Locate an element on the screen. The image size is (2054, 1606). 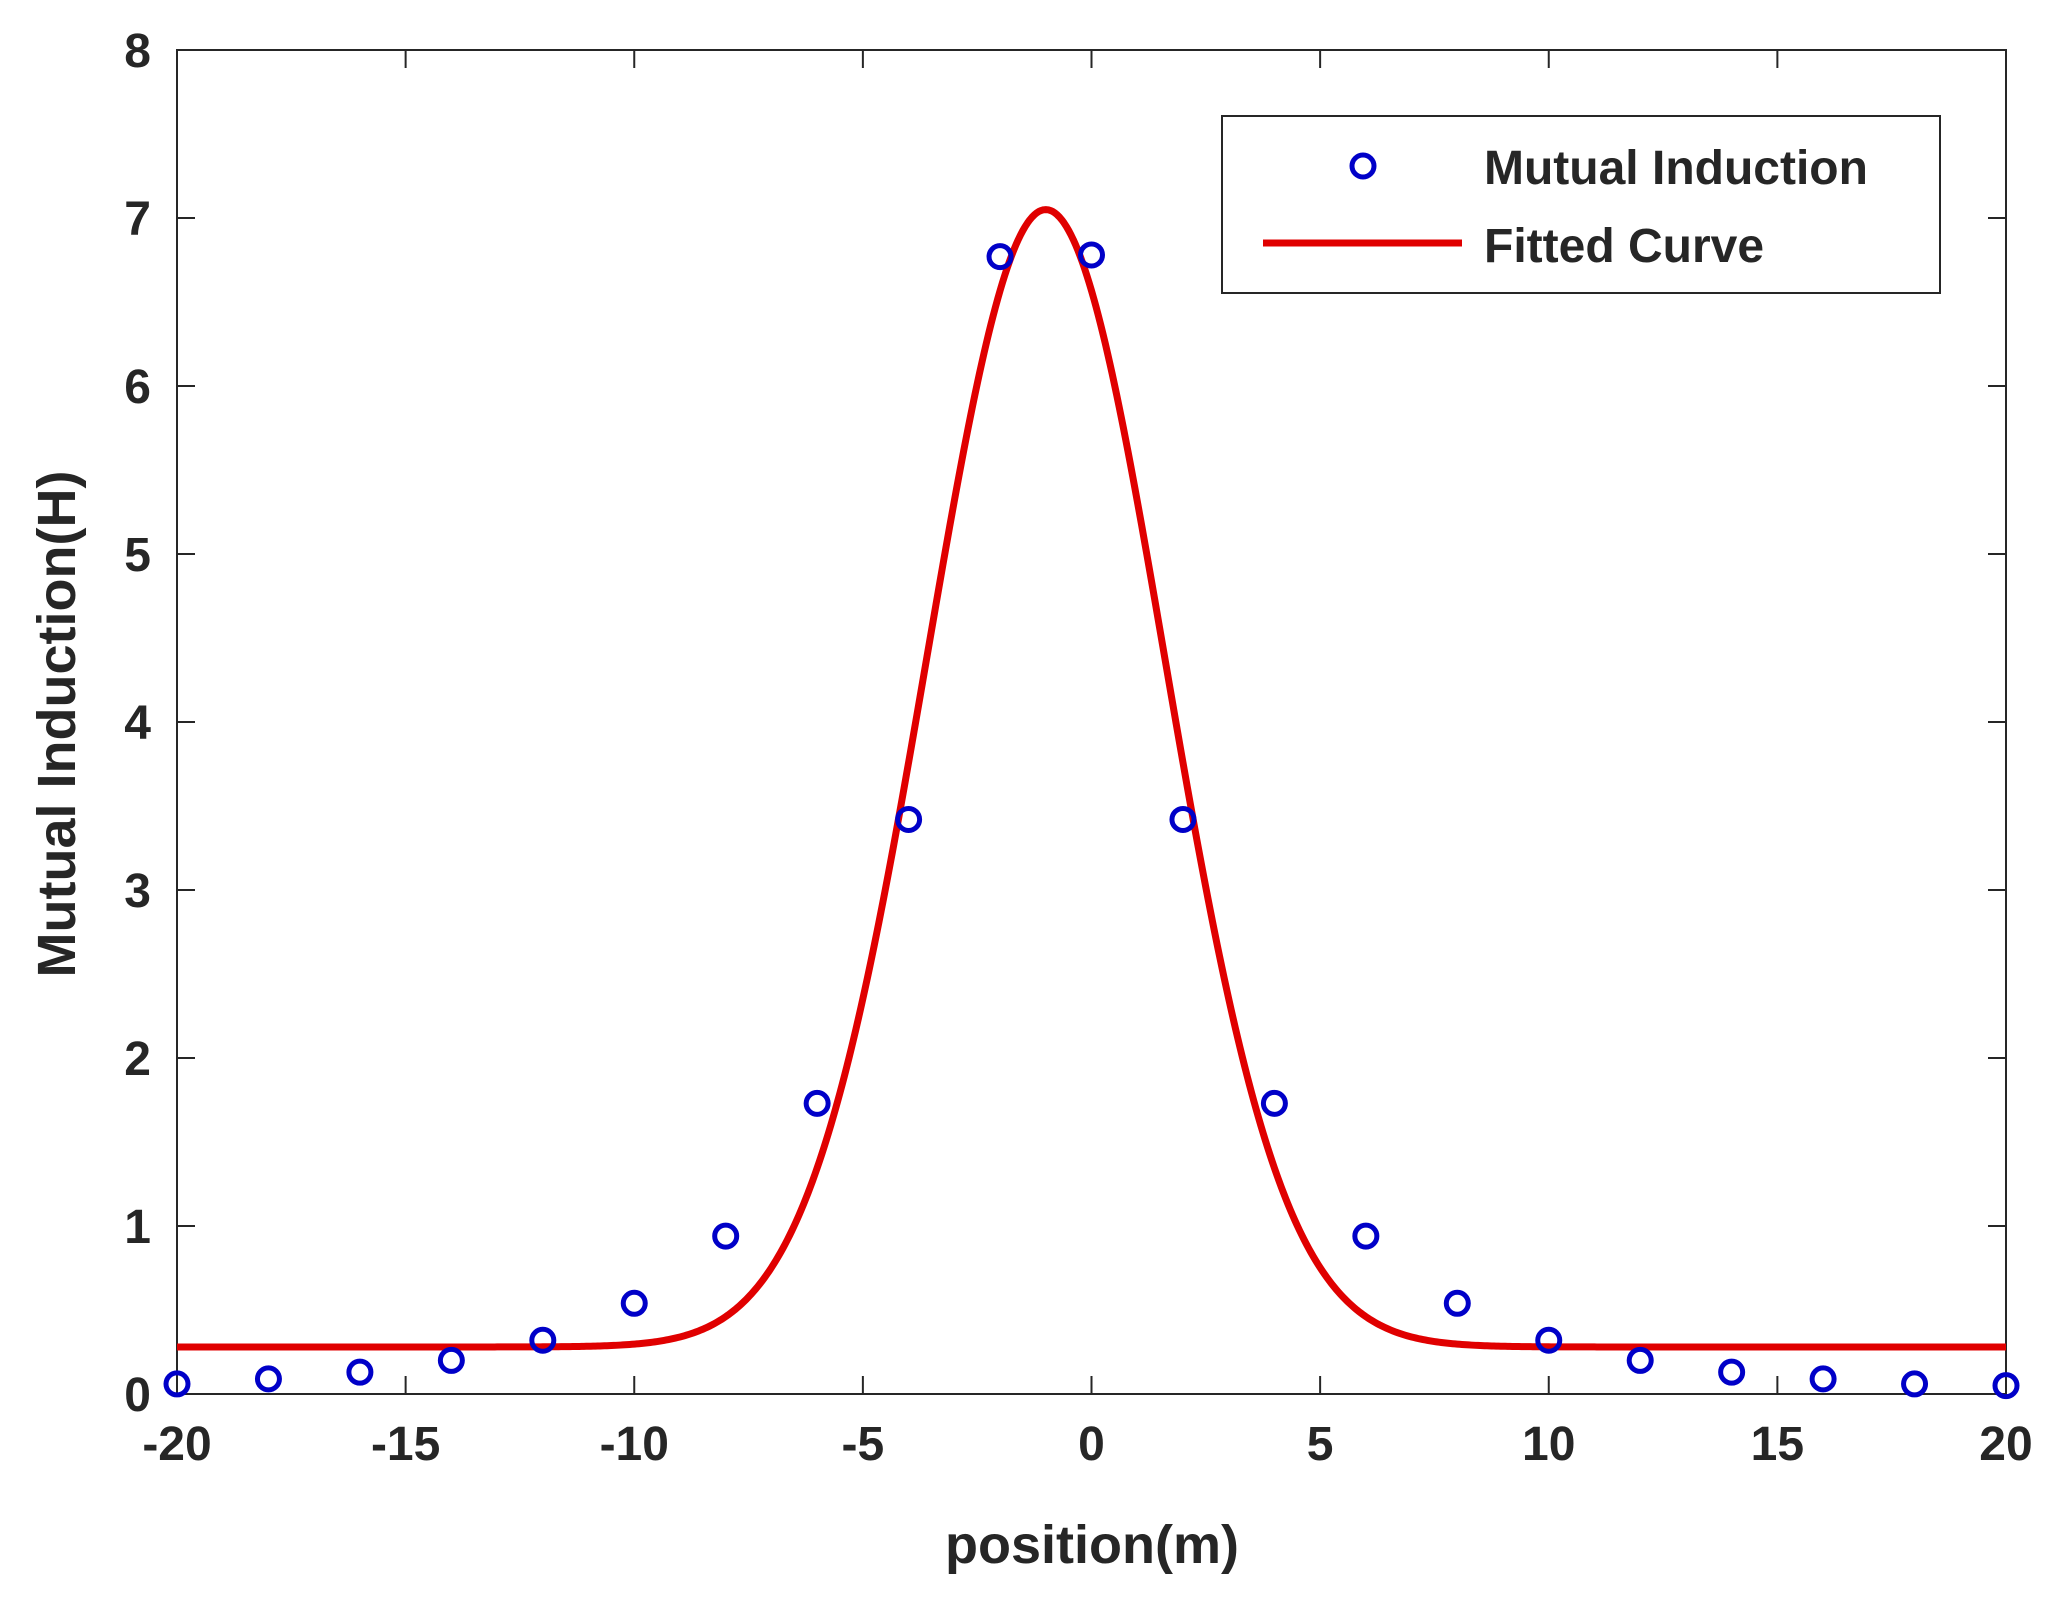
y-tick-label: 5 is located at coordinates (137, 555).